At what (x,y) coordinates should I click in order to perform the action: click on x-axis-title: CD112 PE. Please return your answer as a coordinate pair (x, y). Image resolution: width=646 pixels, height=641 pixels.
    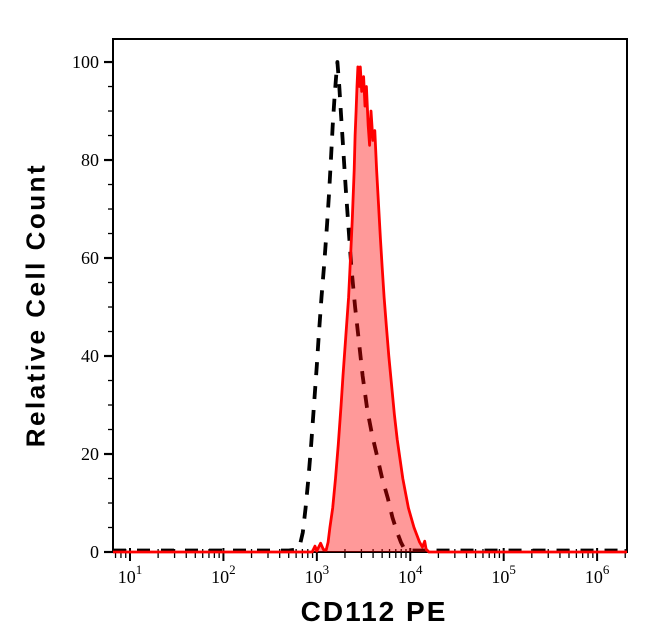
    Looking at the image, I should click on (374, 611).